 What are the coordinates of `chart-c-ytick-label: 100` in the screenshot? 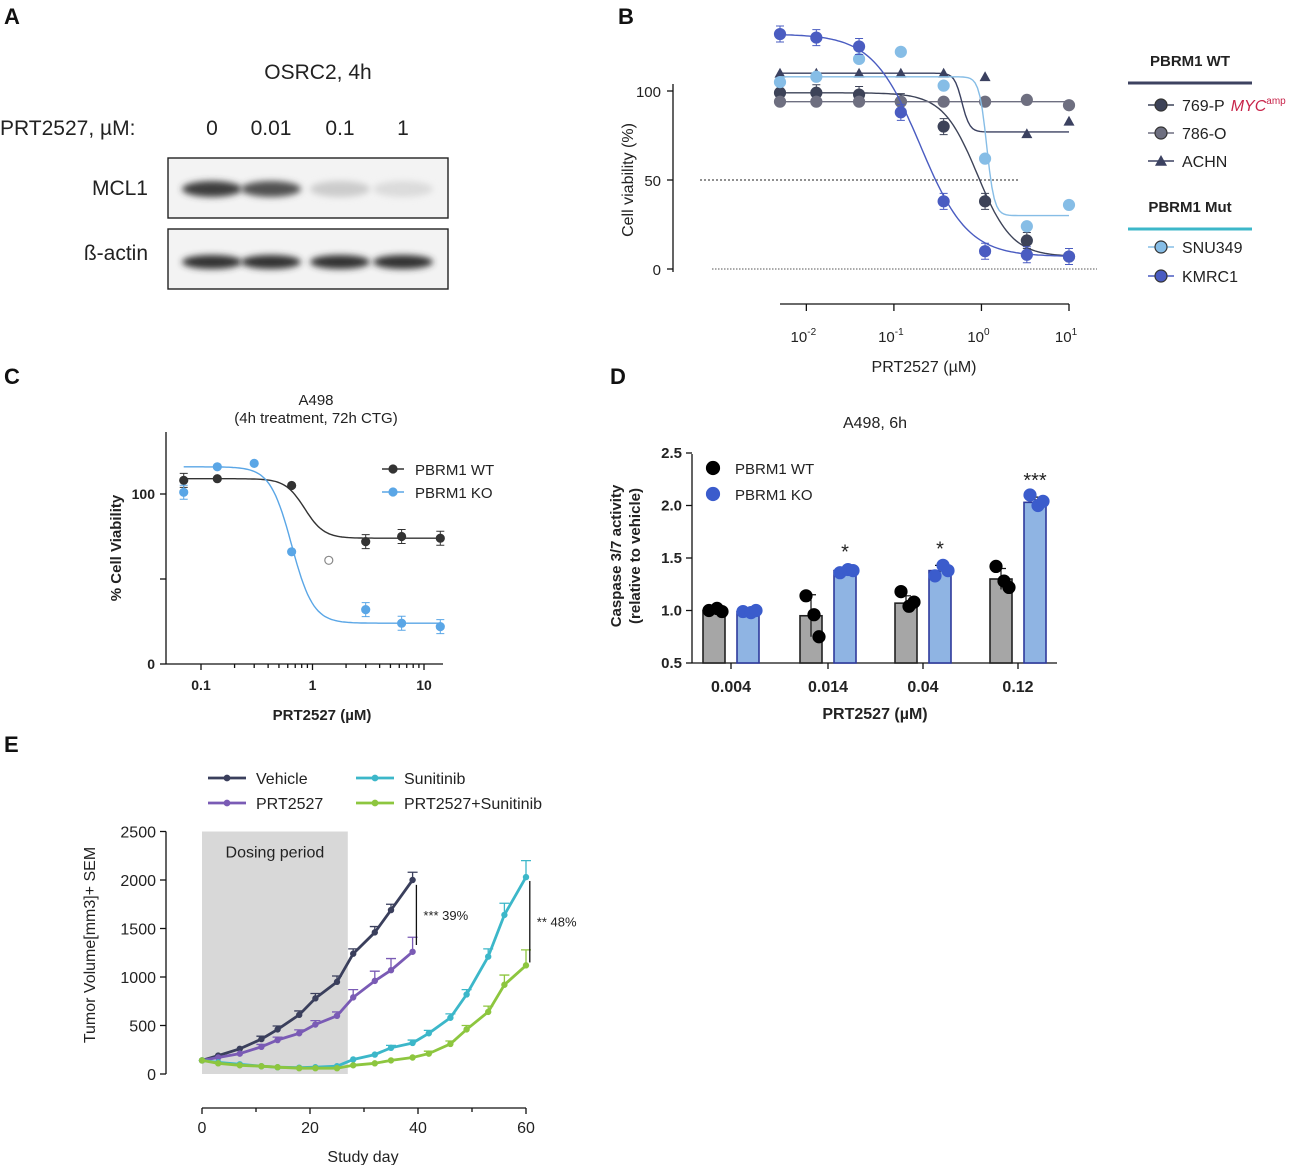 It's located at (144, 494).